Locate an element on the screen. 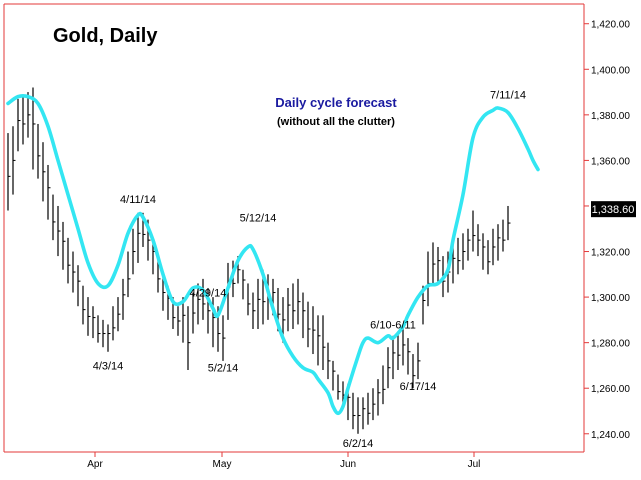 The width and height of the screenshot is (641, 480). y-tick-label: 1,300.00 is located at coordinates (610, 298).